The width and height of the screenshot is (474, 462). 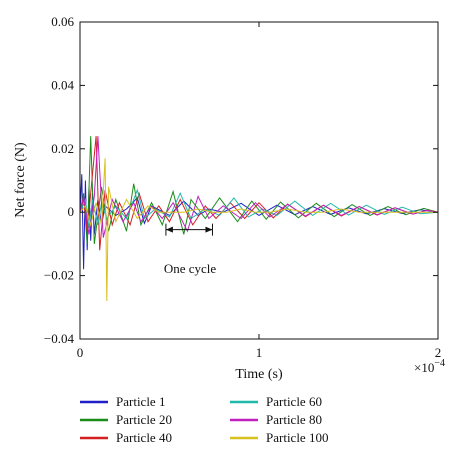 I want to click on x-axis-label: Time (s), so click(x=259, y=374).